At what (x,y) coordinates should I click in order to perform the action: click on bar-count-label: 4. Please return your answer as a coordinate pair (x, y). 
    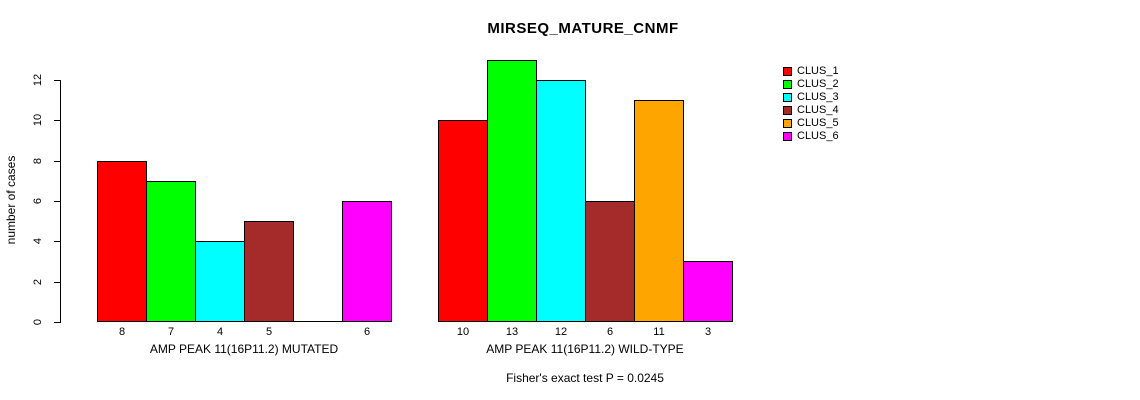
    Looking at the image, I should click on (220, 332).